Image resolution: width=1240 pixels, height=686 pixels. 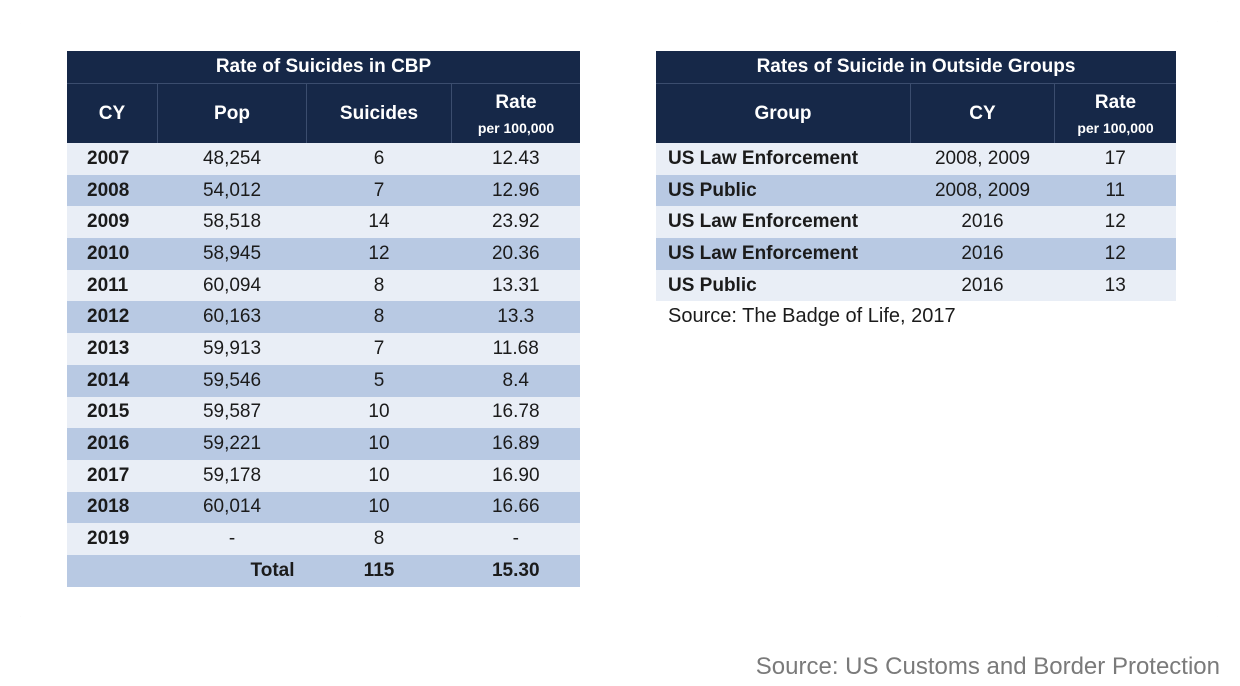 I want to click on total-label: Total, so click(x=232, y=570).